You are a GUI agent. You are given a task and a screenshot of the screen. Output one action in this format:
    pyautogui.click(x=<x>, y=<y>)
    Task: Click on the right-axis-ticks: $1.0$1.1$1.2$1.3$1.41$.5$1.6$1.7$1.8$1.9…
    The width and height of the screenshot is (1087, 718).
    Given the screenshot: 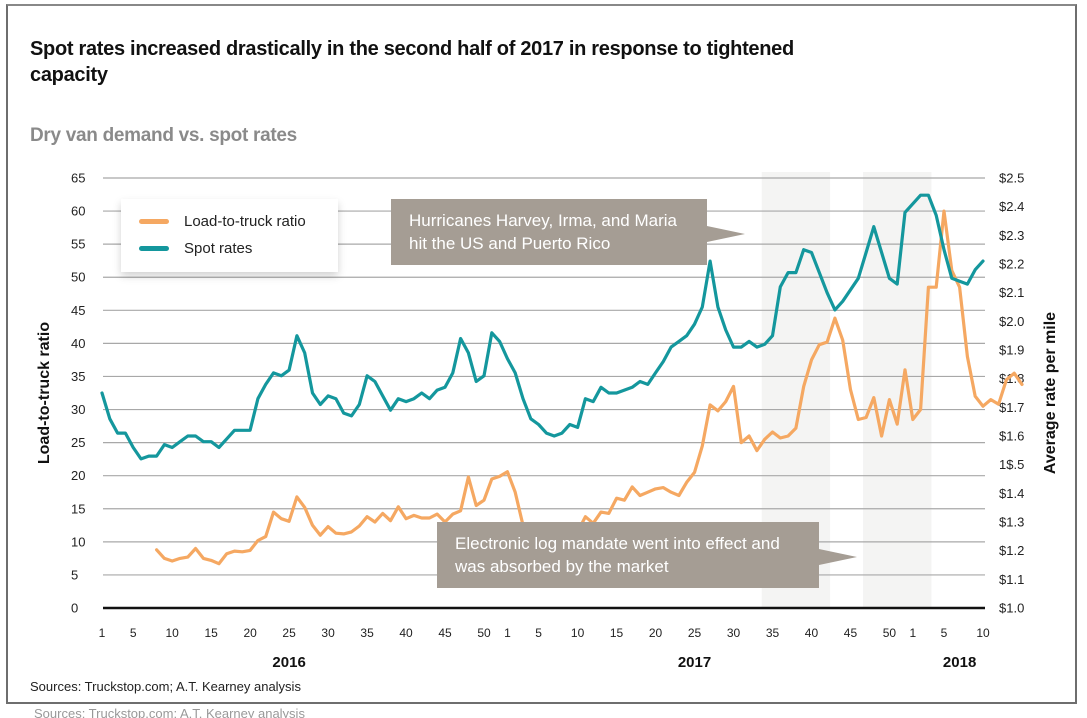 What is the action you would take?
    pyautogui.click(x=1011, y=393)
    